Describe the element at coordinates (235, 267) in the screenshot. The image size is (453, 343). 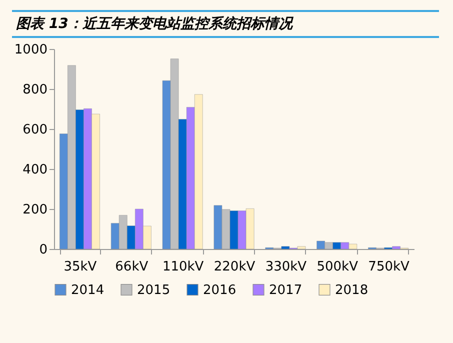
I see `x-tick-label: 220kV` at that location.